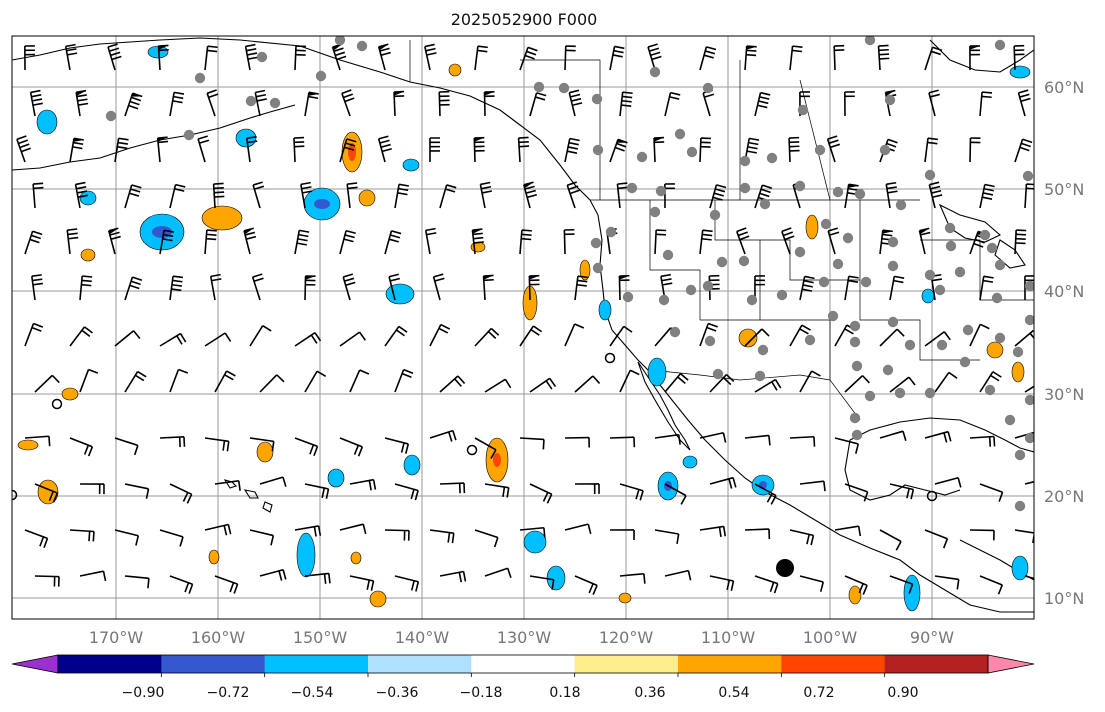 Image resolution: width=1105 pixels, height=712 pixels. Describe the element at coordinates (320, 637) in the screenshot. I see `lon-label: 150°W` at that location.